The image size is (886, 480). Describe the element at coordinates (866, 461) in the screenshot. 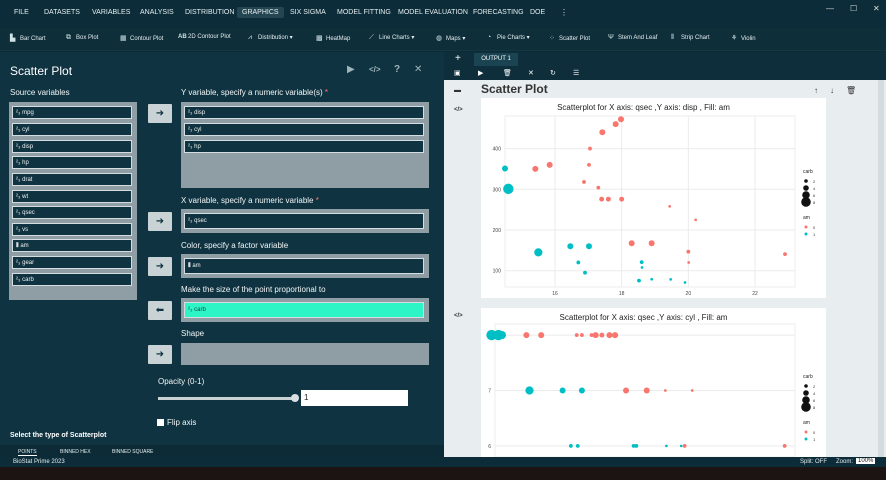

I see `zoom-value: 100%` at that location.